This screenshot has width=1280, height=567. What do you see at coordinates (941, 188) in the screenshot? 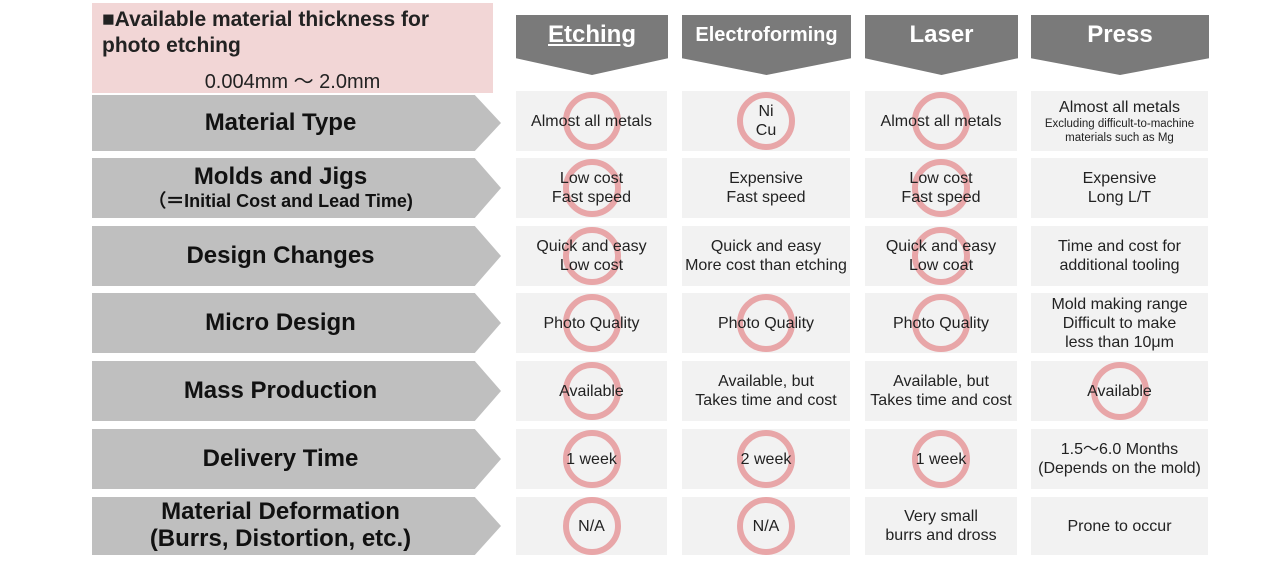
I see `cell-laser: Low cost Fast speed` at bounding box center [941, 188].